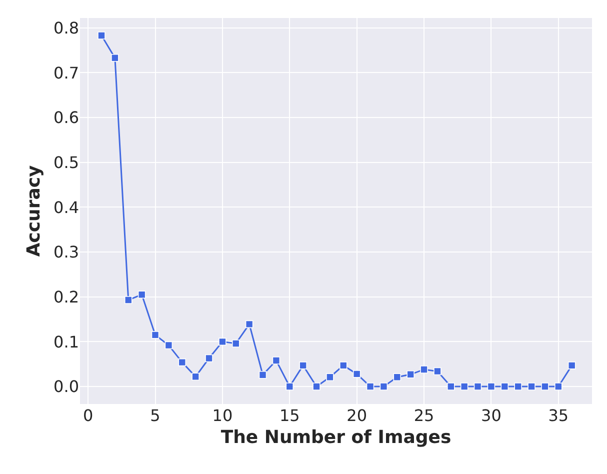  Describe the element at coordinates (66, 296) in the screenshot. I see `y-tick-label: 0.2` at that location.